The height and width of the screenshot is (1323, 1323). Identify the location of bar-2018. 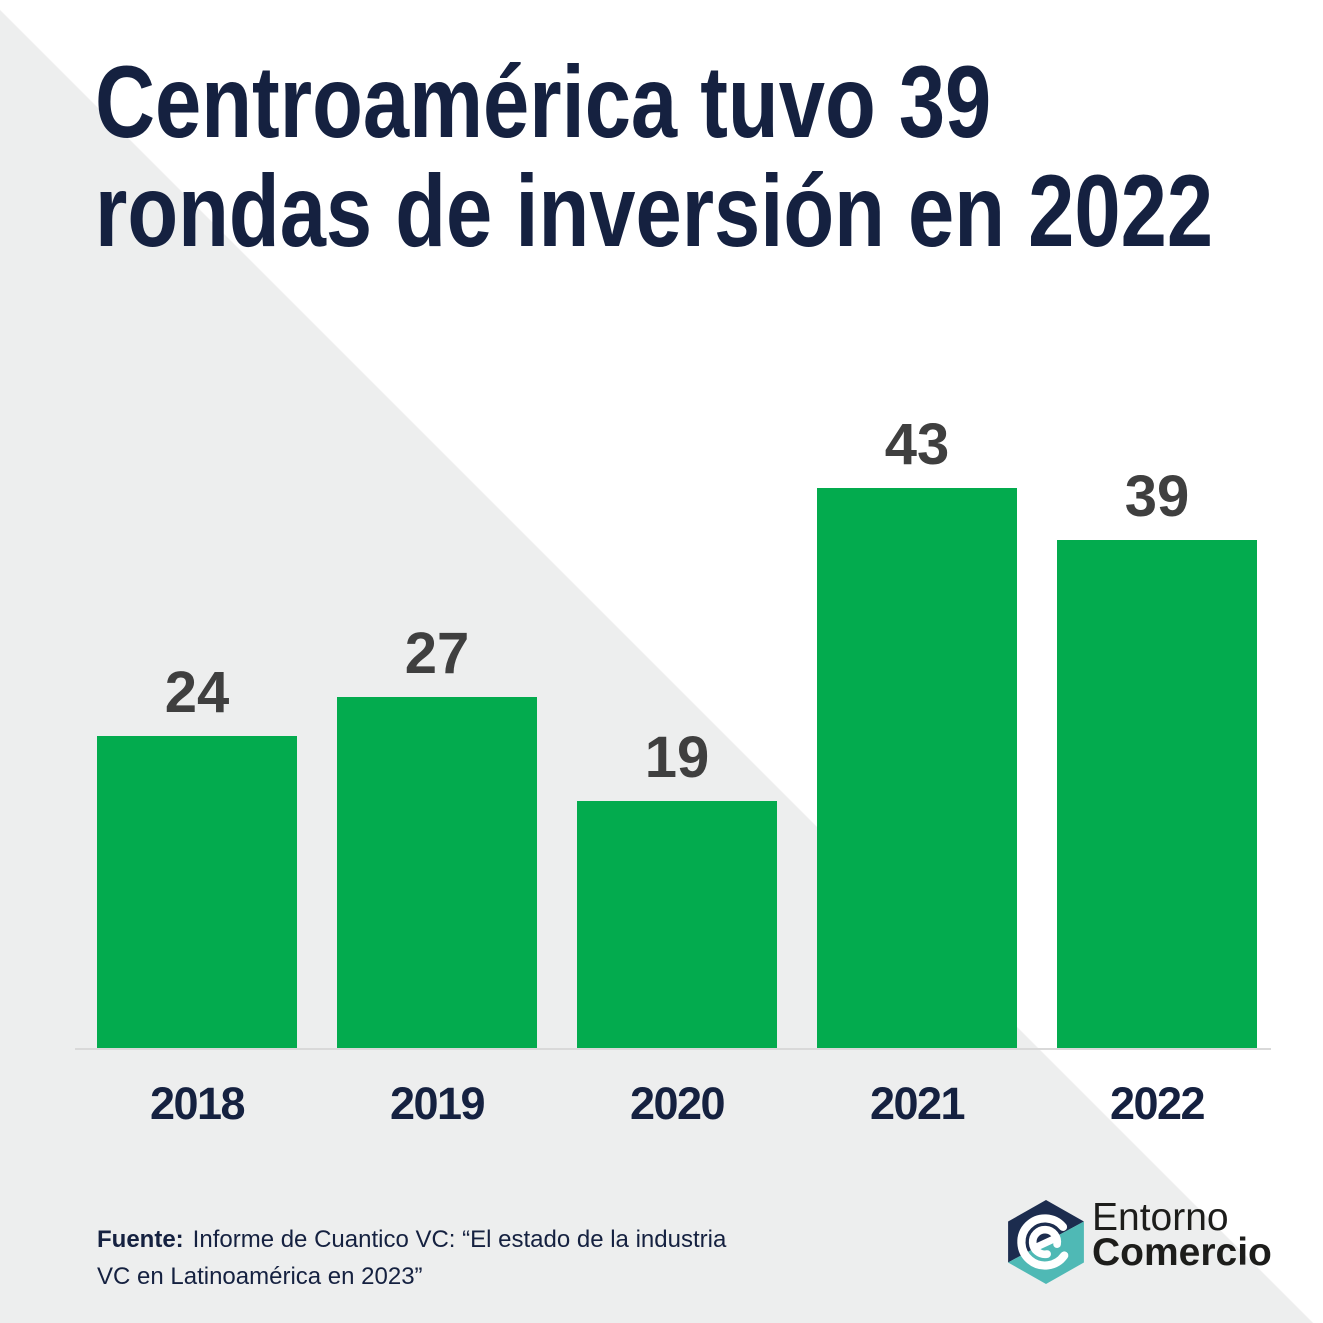
(197, 892).